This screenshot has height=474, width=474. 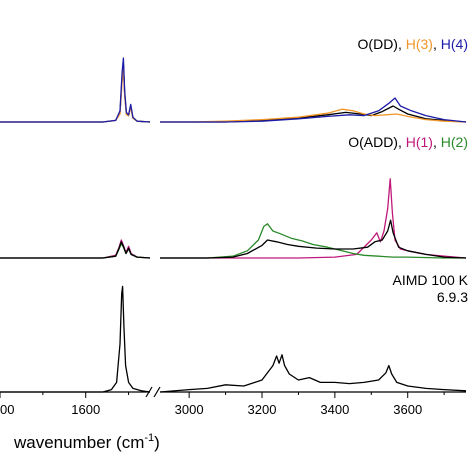 I want to click on tick-label-3400: 3400, so click(x=334, y=409).